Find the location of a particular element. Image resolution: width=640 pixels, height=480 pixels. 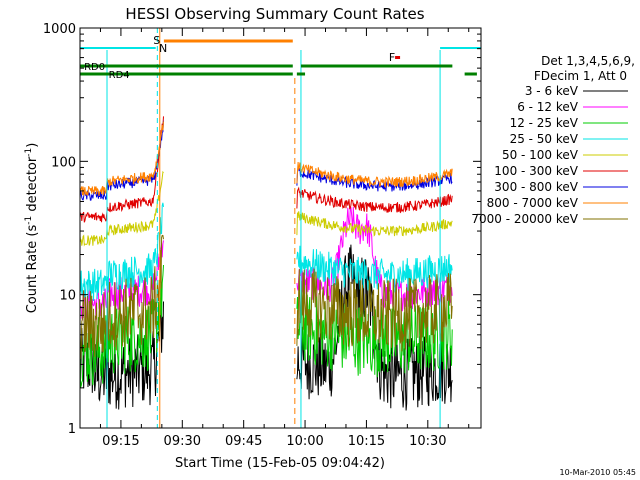

legend-label: 6 - 12 keV is located at coordinates (548, 107).